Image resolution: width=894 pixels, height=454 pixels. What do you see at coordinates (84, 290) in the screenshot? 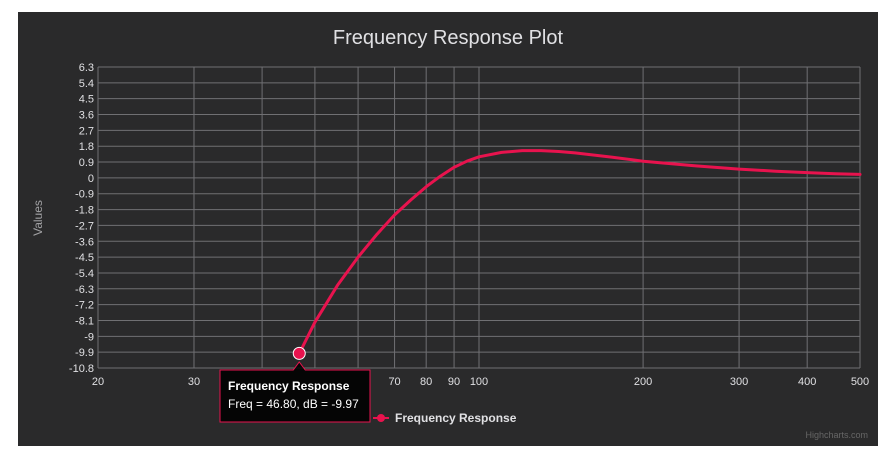
I see `y-tick-label: -6.3` at bounding box center [84, 290].